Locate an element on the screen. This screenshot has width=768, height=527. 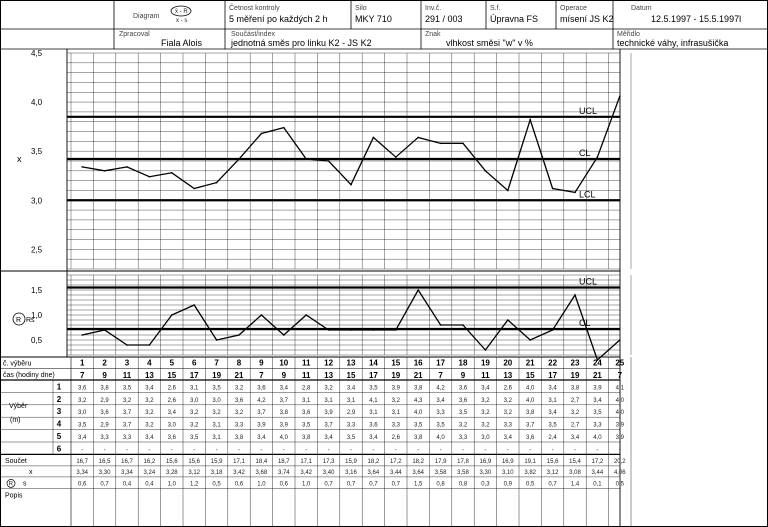
row-number: 6 is located at coordinates (59, 448).